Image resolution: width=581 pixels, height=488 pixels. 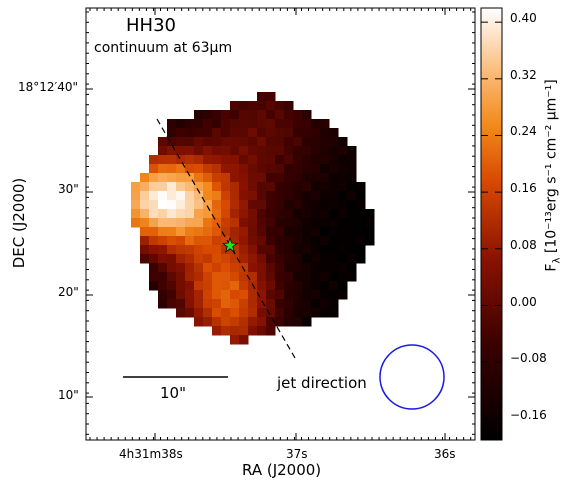 I want to click on y-tick-label-30: 30", so click(x=68, y=189).